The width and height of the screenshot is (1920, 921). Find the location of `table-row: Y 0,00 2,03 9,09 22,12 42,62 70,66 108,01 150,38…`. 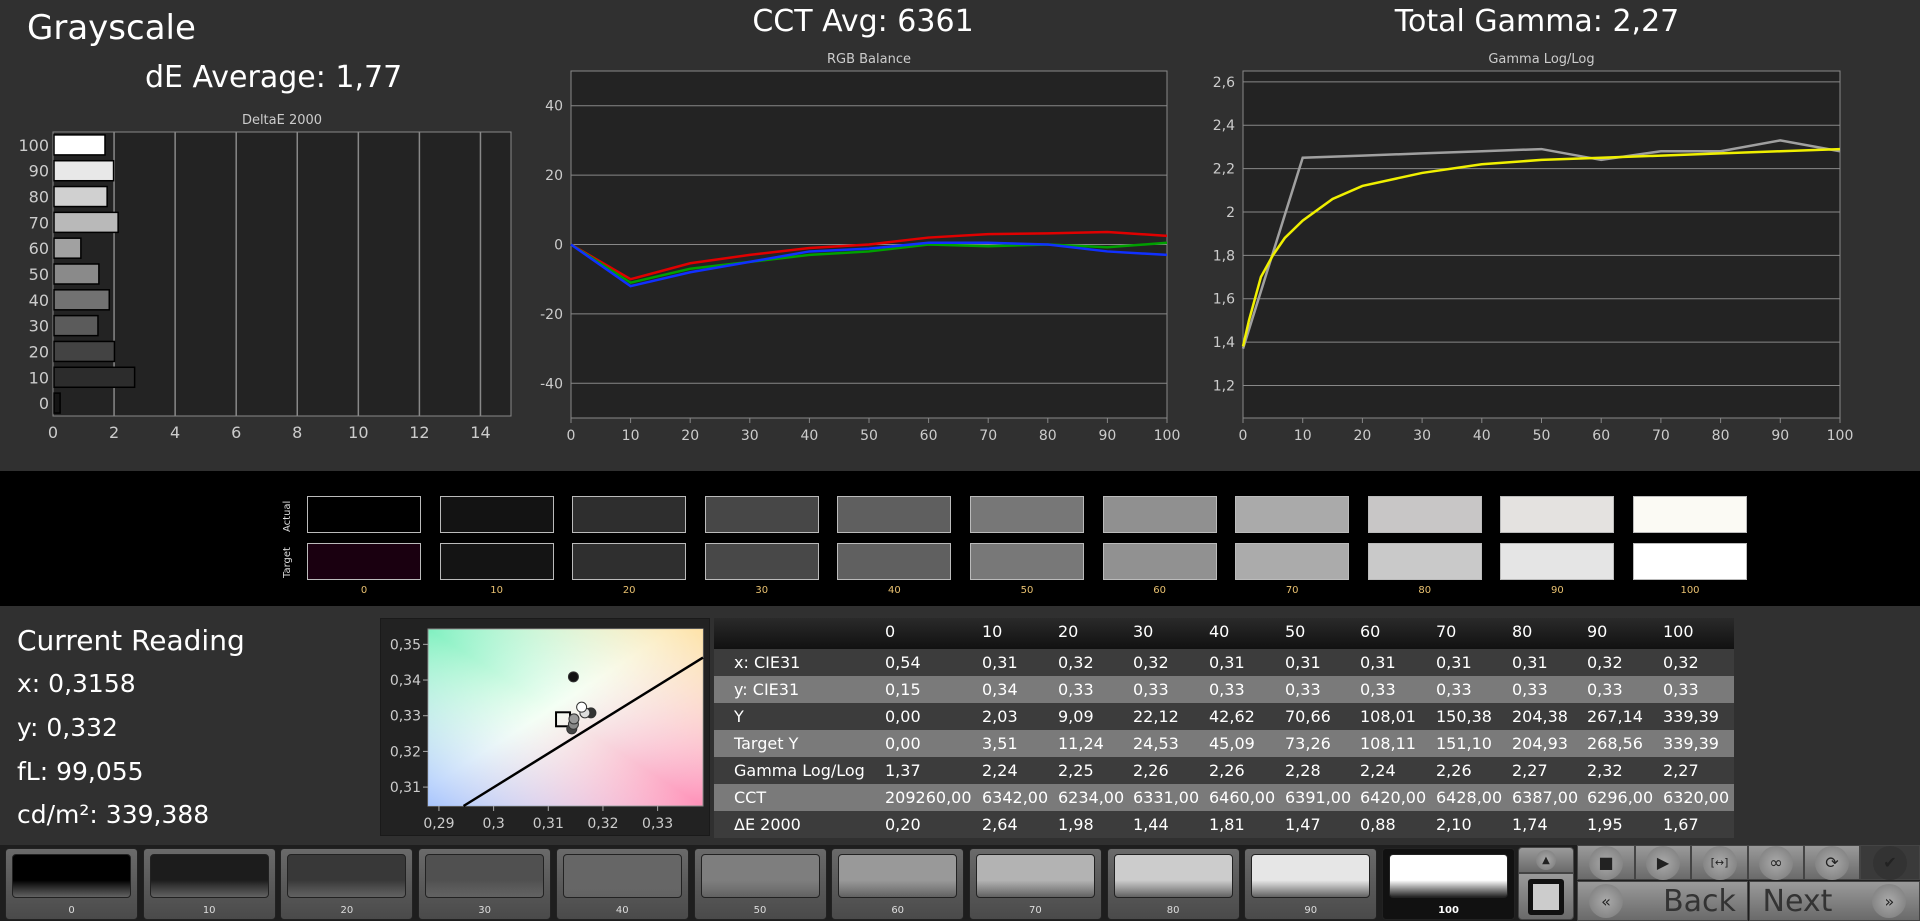

table-row: Y 0,00 2,03 9,09 22,12 42,62 70,66 108,01 150,38… is located at coordinates (1224, 716).